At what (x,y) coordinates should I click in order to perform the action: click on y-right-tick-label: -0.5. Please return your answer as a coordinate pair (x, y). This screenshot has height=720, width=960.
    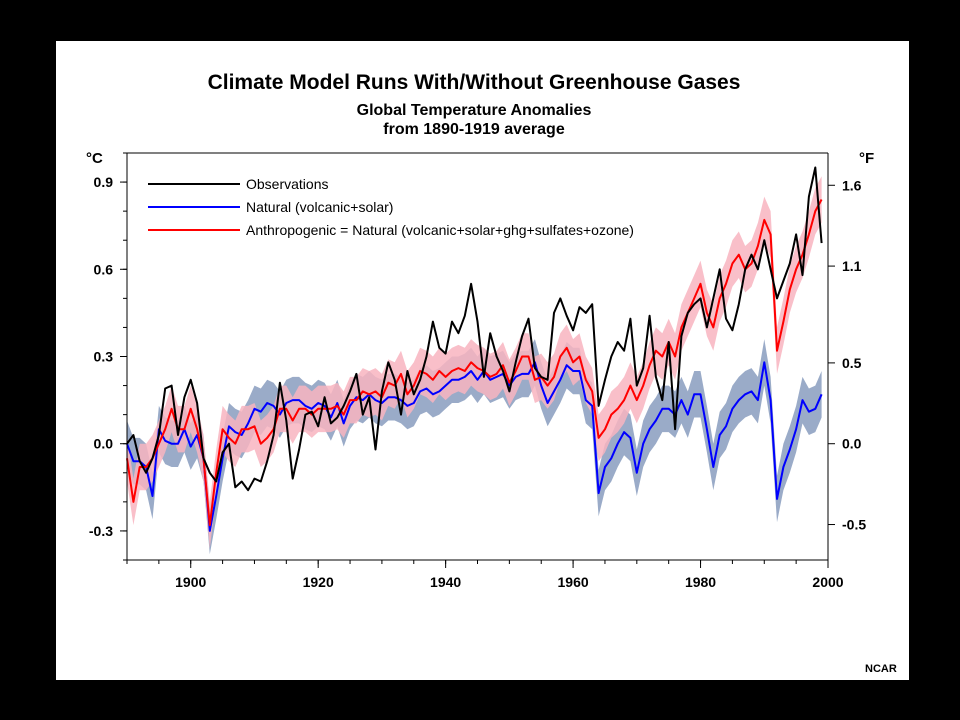
    Looking at the image, I should click on (854, 525).